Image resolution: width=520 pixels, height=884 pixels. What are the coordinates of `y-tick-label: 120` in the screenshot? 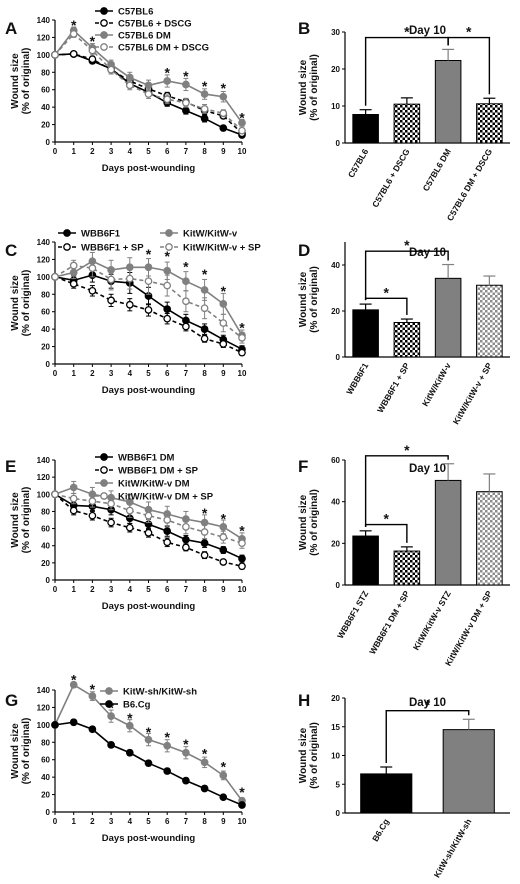 It's located at (44, 37).